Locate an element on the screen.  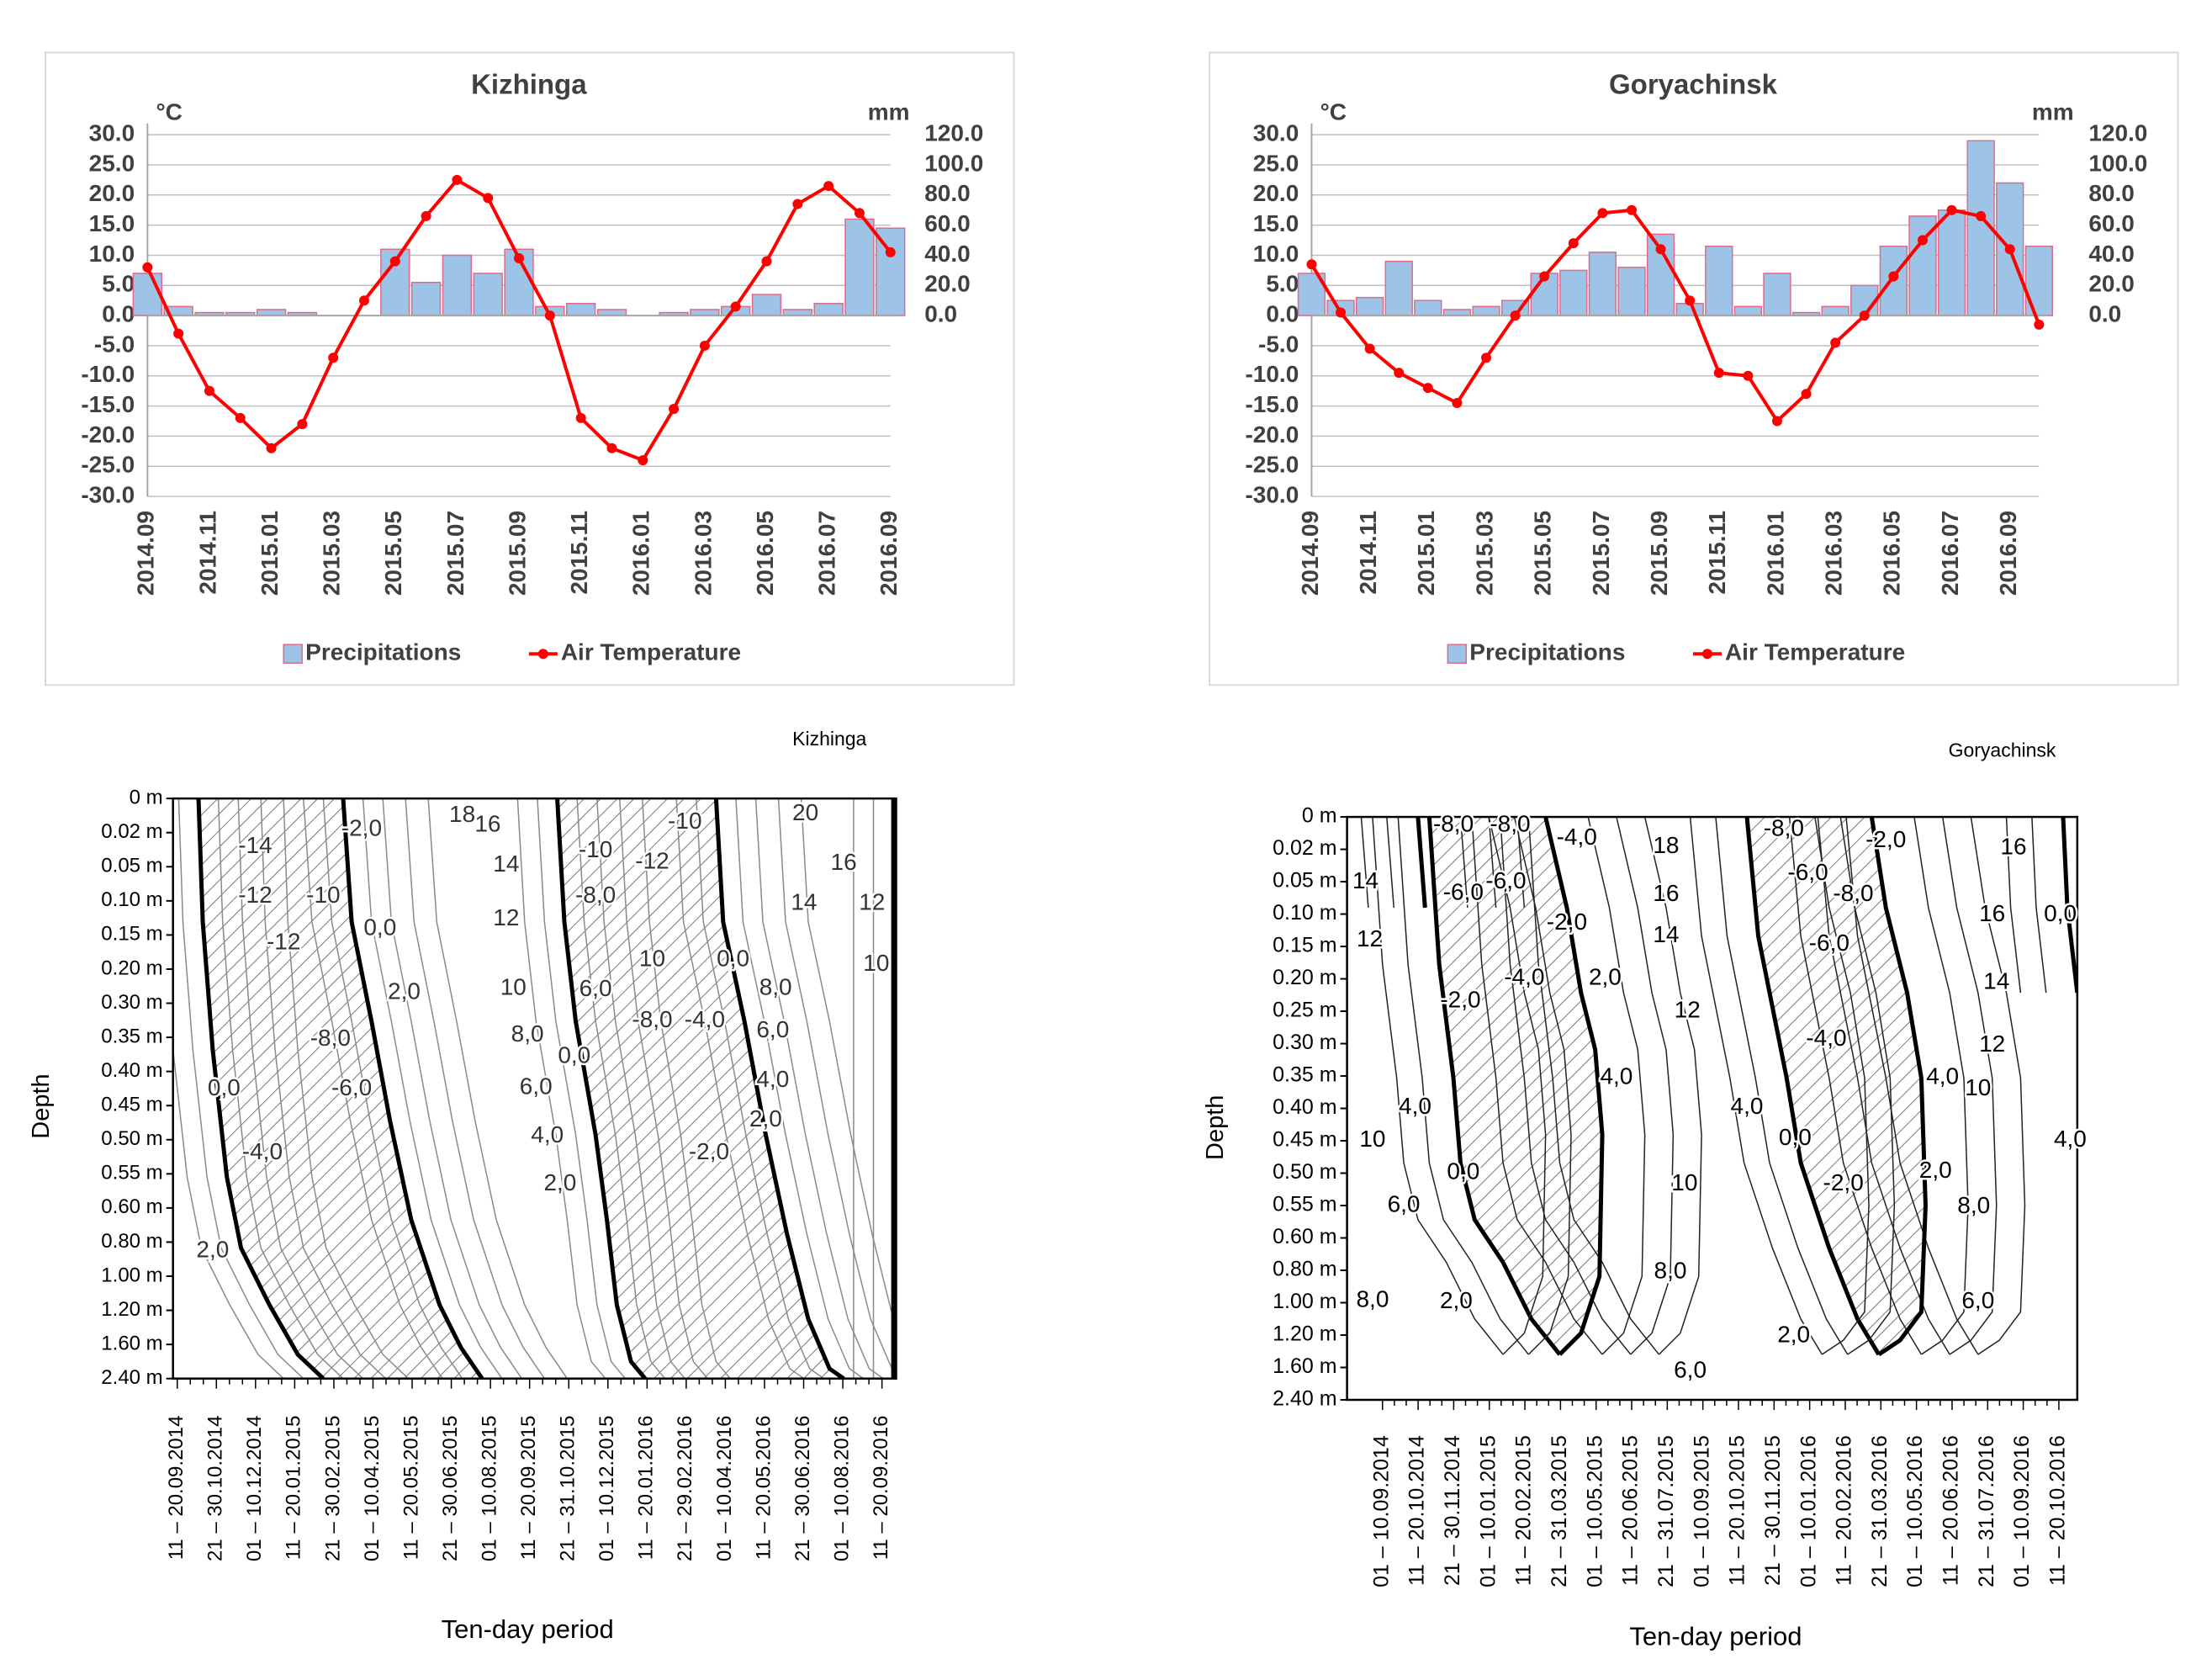
y-tick-label: -30.0 is located at coordinates (108, 494).